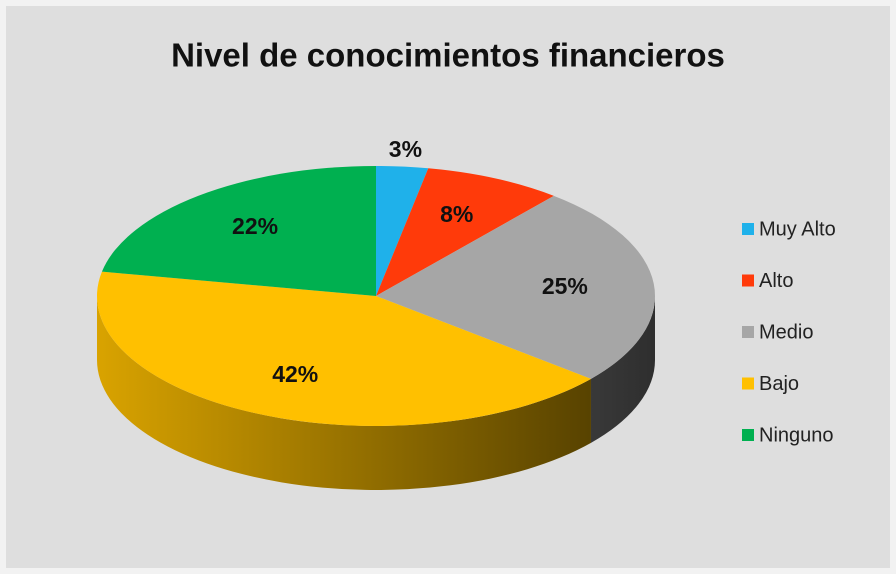 The height and width of the screenshot is (574, 896). I want to click on data-label: 3%, so click(405, 149).